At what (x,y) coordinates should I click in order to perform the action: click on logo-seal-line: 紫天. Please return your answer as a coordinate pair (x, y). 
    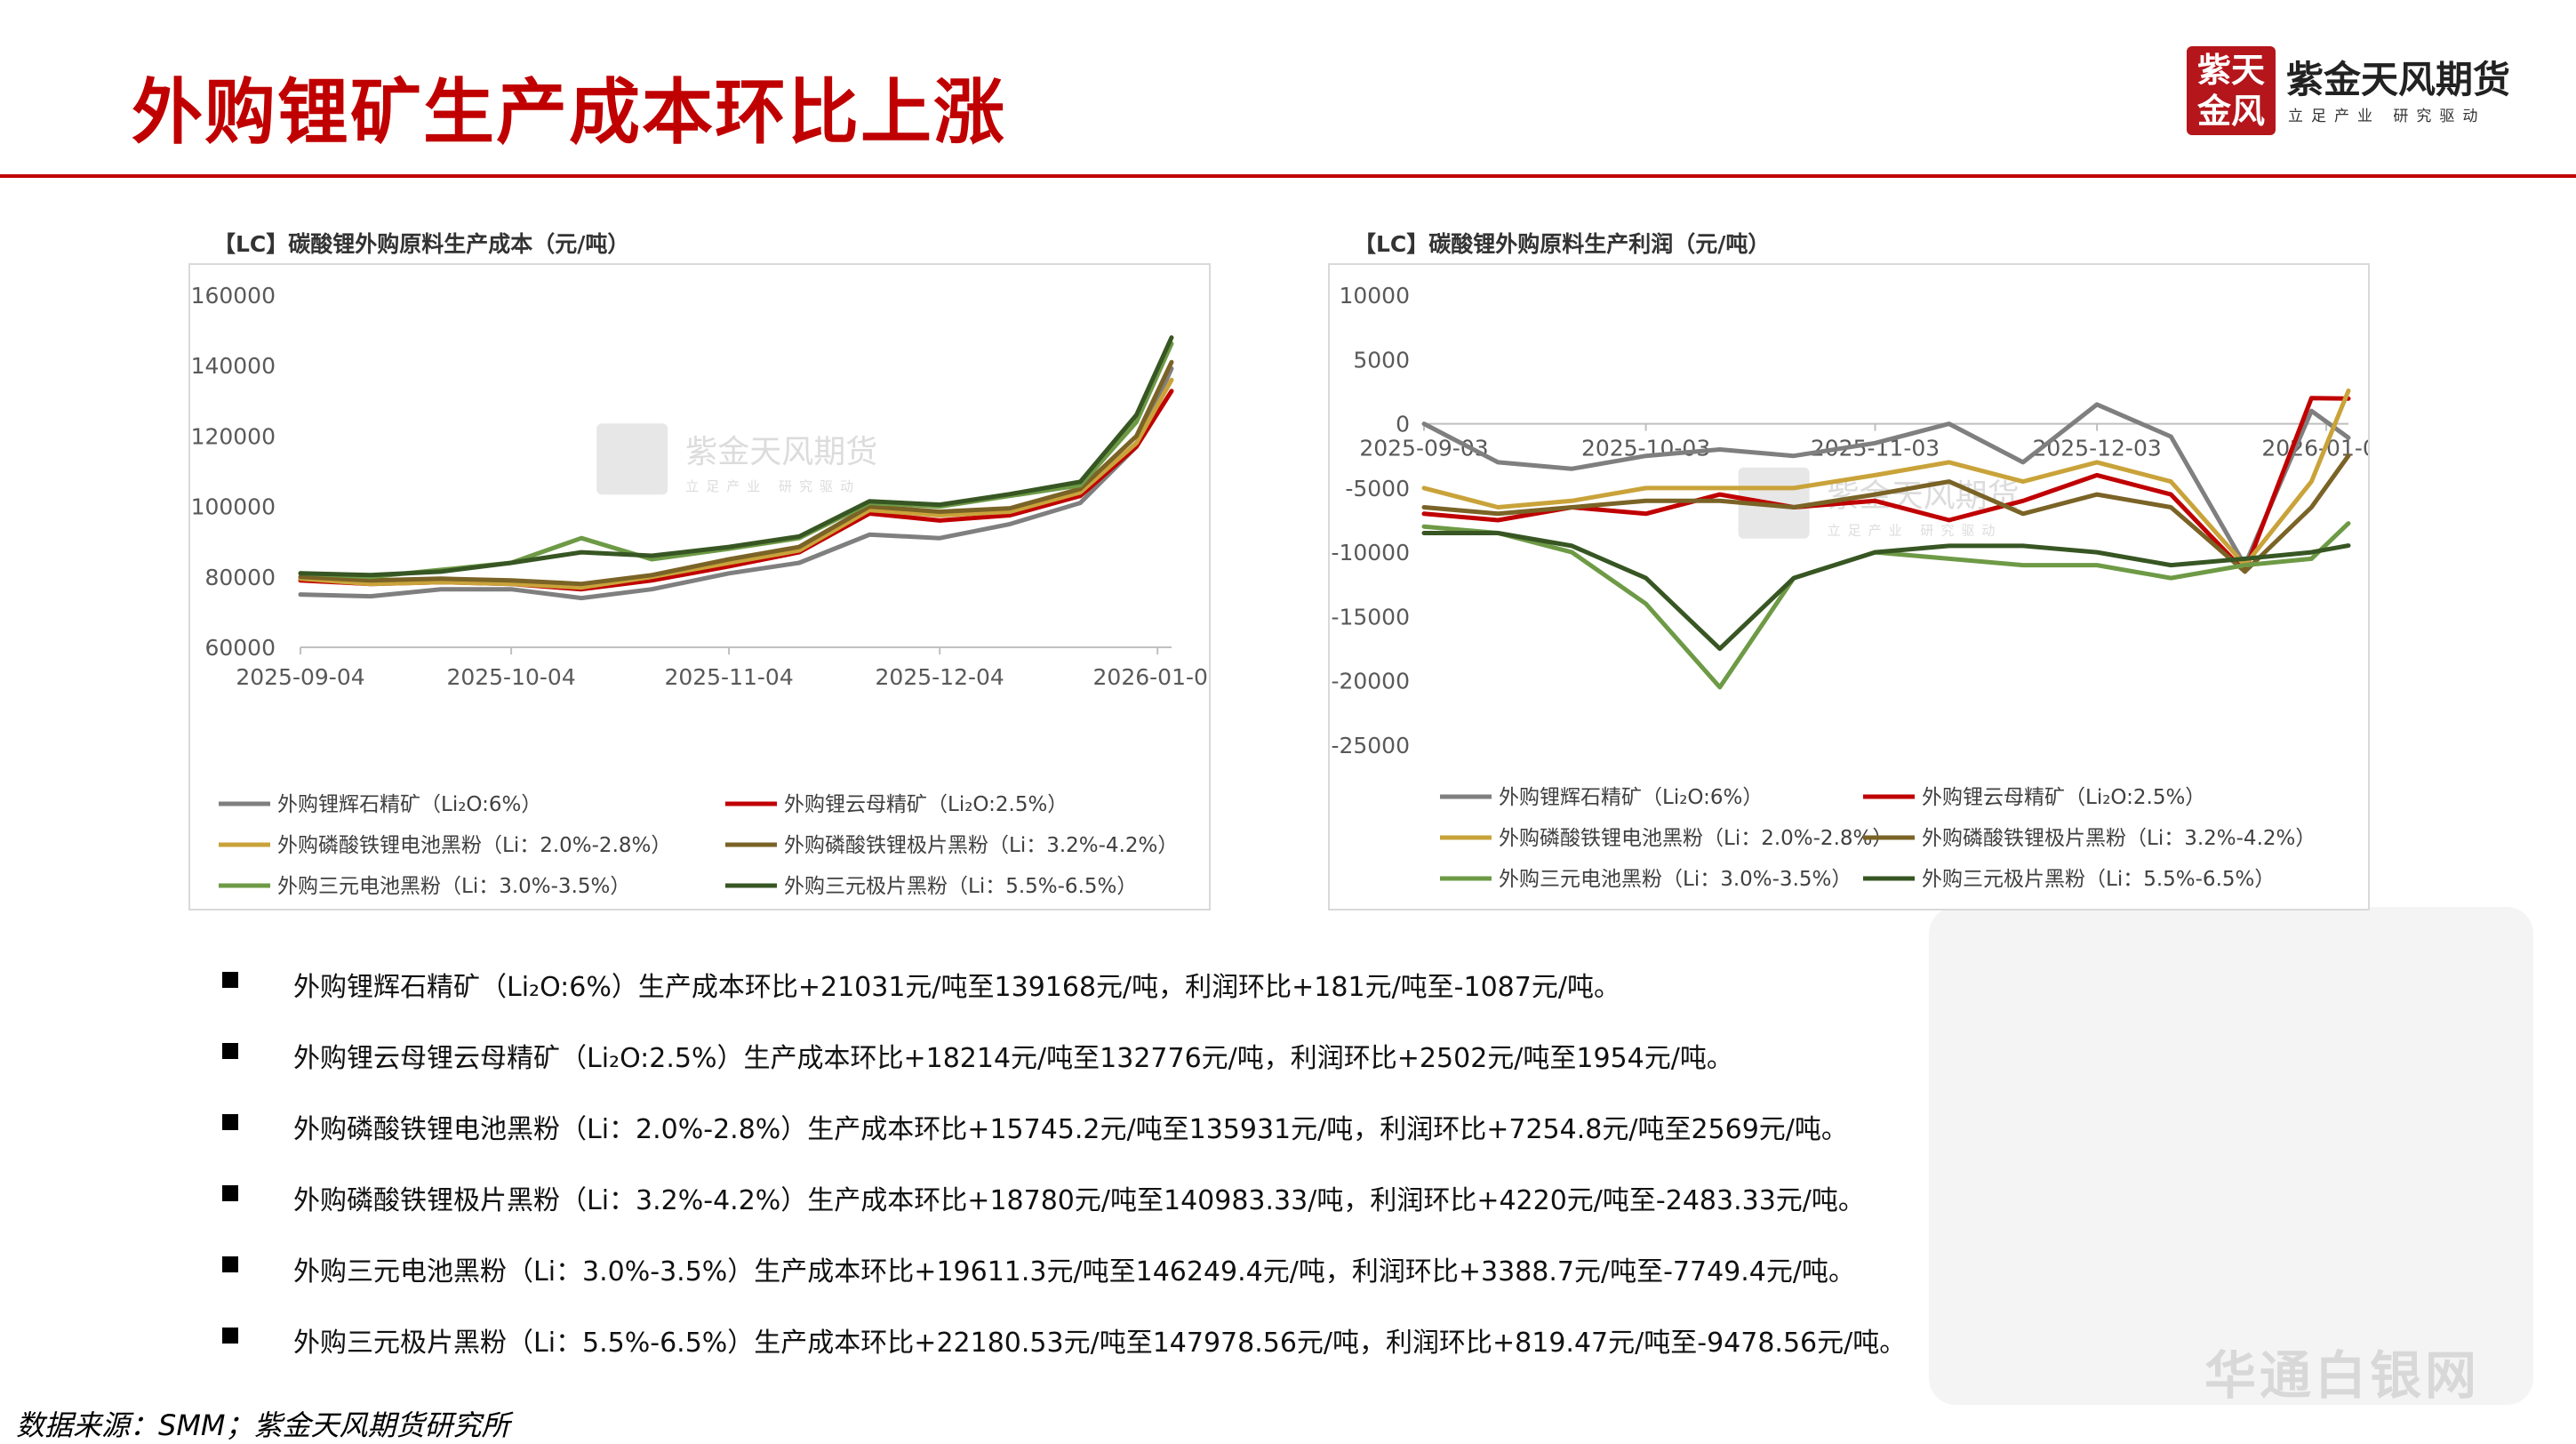
    Looking at the image, I should click on (2230, 70).